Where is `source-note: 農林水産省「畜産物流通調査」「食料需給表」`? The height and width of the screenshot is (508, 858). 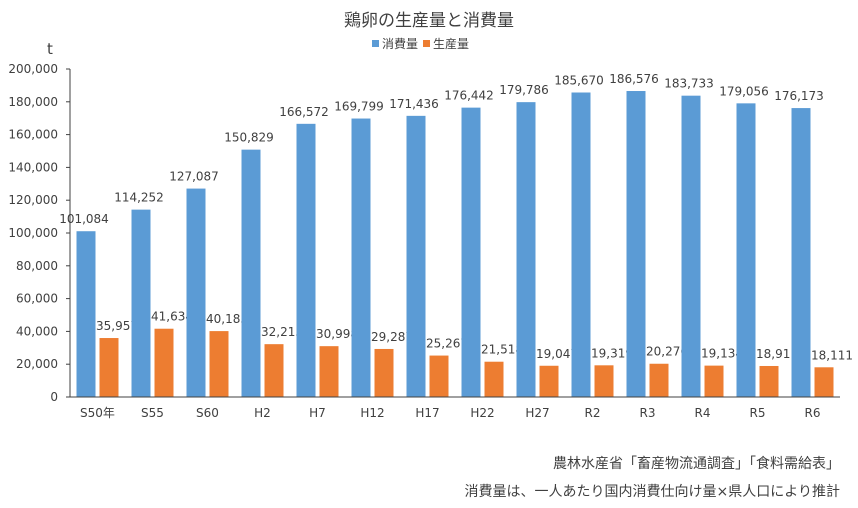
source-note: 農林水産省「畜産物流通調査」「食料需給表」 is located at coordinates (696, 464).